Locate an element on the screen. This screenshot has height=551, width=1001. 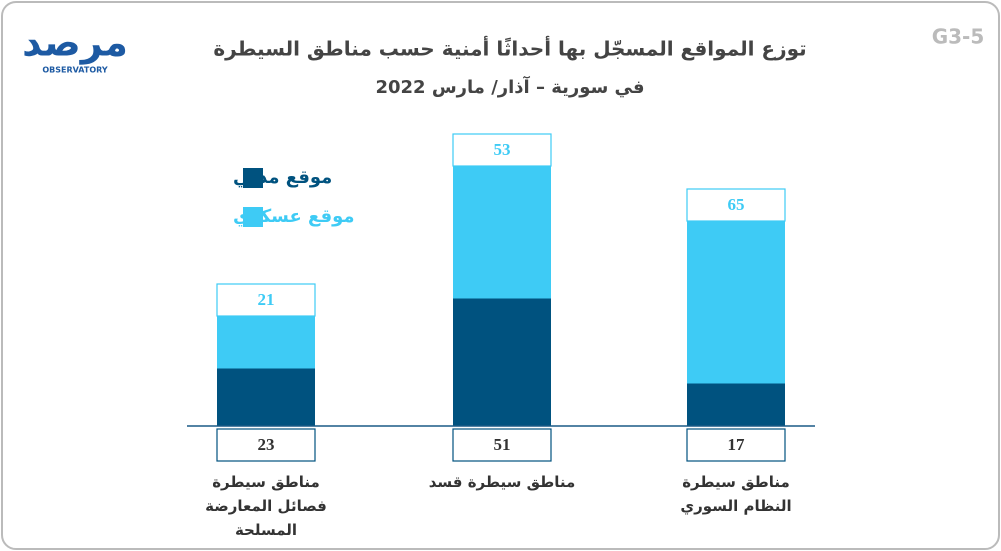
value-label: 23 is located at coordinates (266, 444).